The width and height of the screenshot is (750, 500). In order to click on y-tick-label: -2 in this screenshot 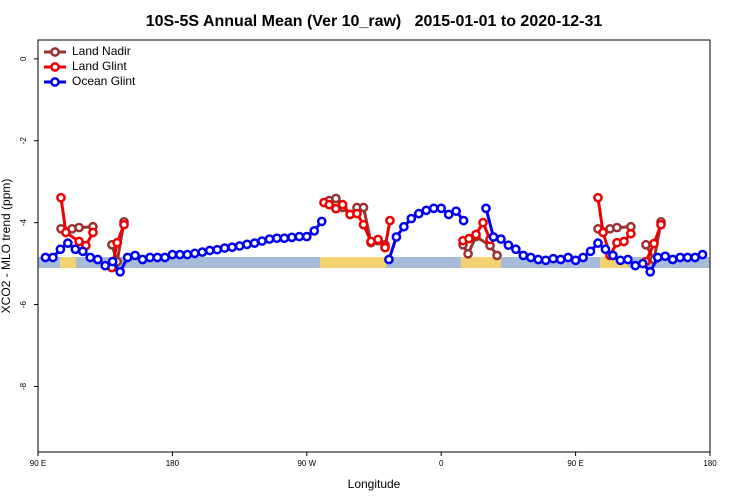, I will do `click(23, 141)`.